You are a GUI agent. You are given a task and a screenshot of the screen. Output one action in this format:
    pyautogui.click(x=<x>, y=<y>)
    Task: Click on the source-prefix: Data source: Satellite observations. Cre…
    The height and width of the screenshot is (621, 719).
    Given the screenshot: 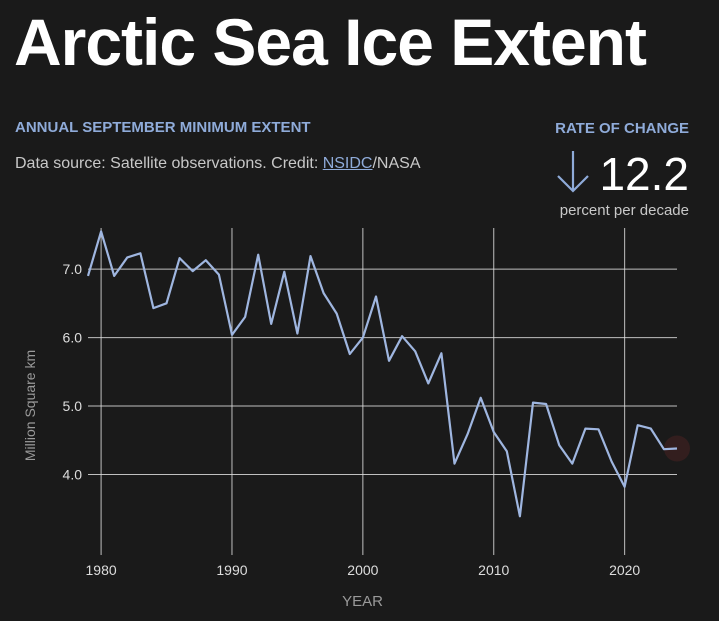 What is the action you would take?
    pyautogui.click(x=169, y=163)
    